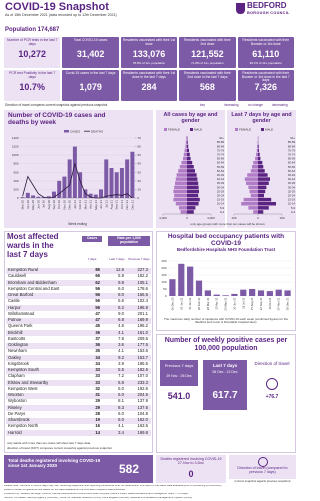 This screenshot has width=320, height=501. Describe the element at coordinates (221, 138) in the screenshot. I see `y-tick-label: 90+` at that location.